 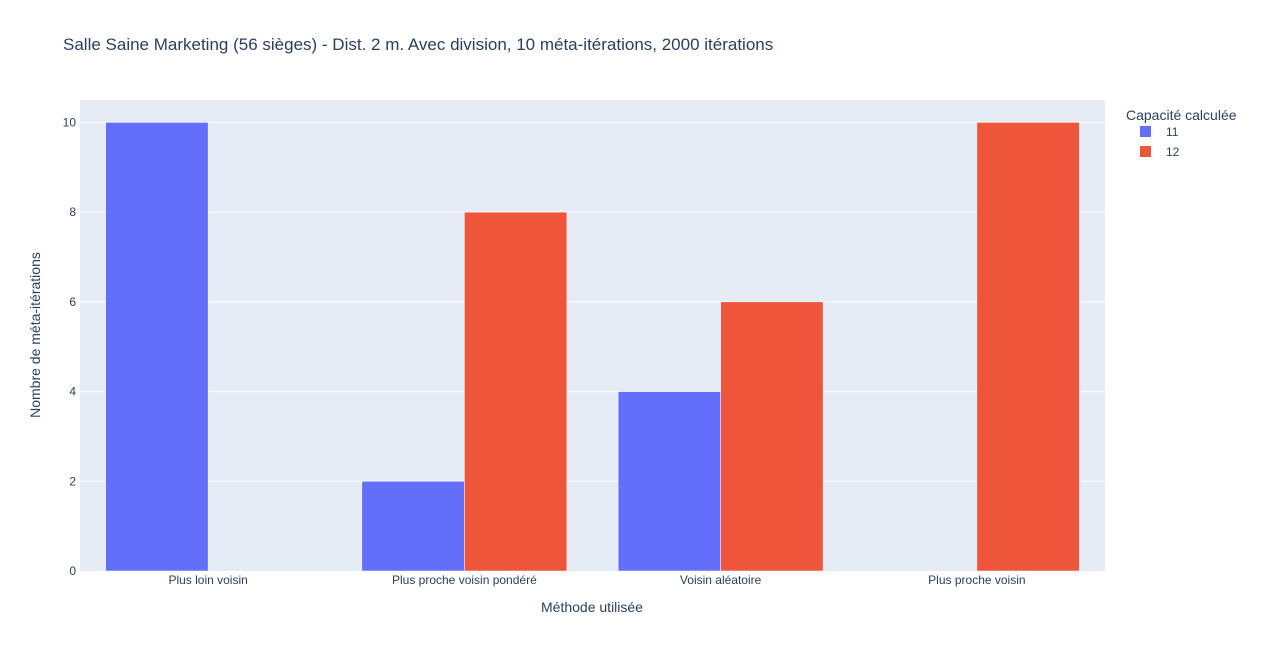 What do you see at coordinates (721, 580) in the screenshot?
I see `x-tick-label: Voisin aléatoire` at bounding box center [721, 580].